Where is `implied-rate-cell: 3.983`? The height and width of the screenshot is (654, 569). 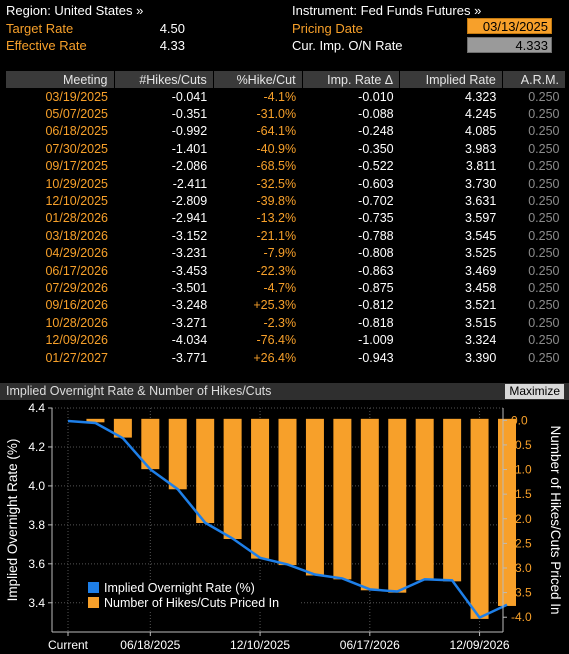
implied-rate-cell: 3.983 is located at coordinates (481, 148).